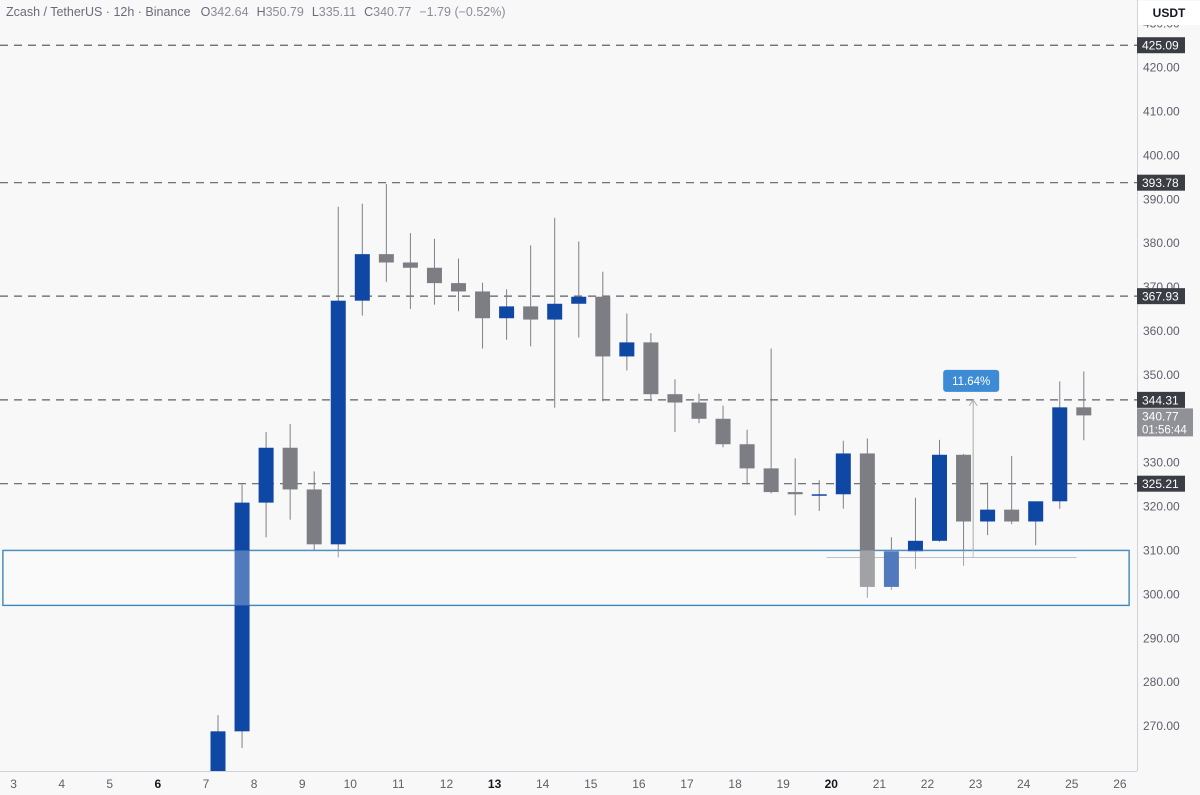  I want to click on x-tick-label: 16, so click(639, 784).